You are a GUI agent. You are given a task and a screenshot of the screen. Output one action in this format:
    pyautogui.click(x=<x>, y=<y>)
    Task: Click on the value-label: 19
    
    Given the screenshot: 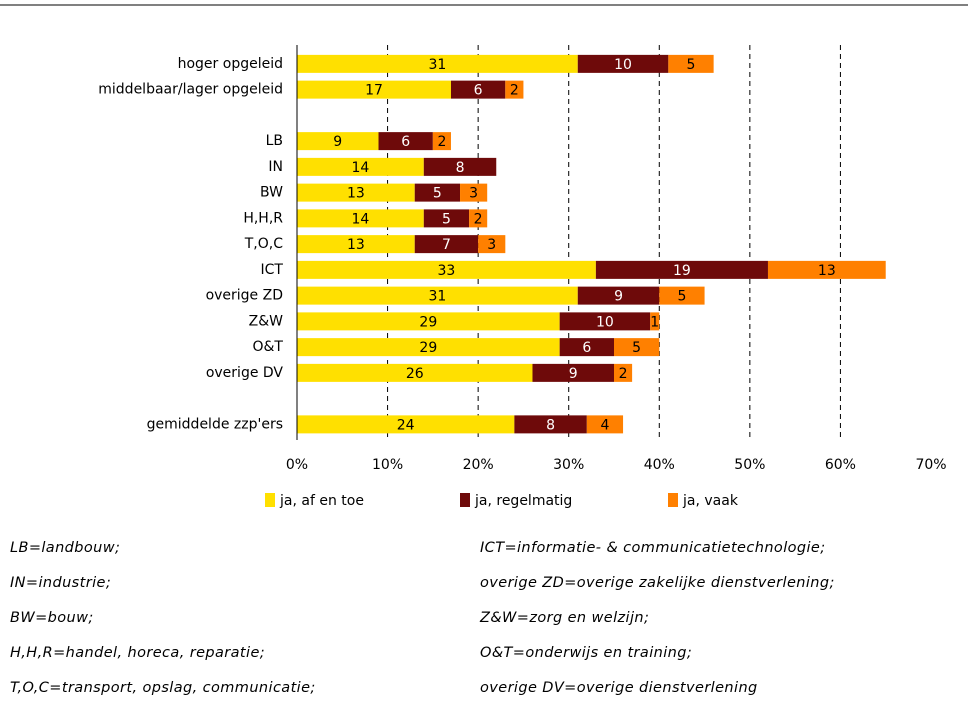 What is the action you would take?
    pyautogui.click(x=682, y=271)
    